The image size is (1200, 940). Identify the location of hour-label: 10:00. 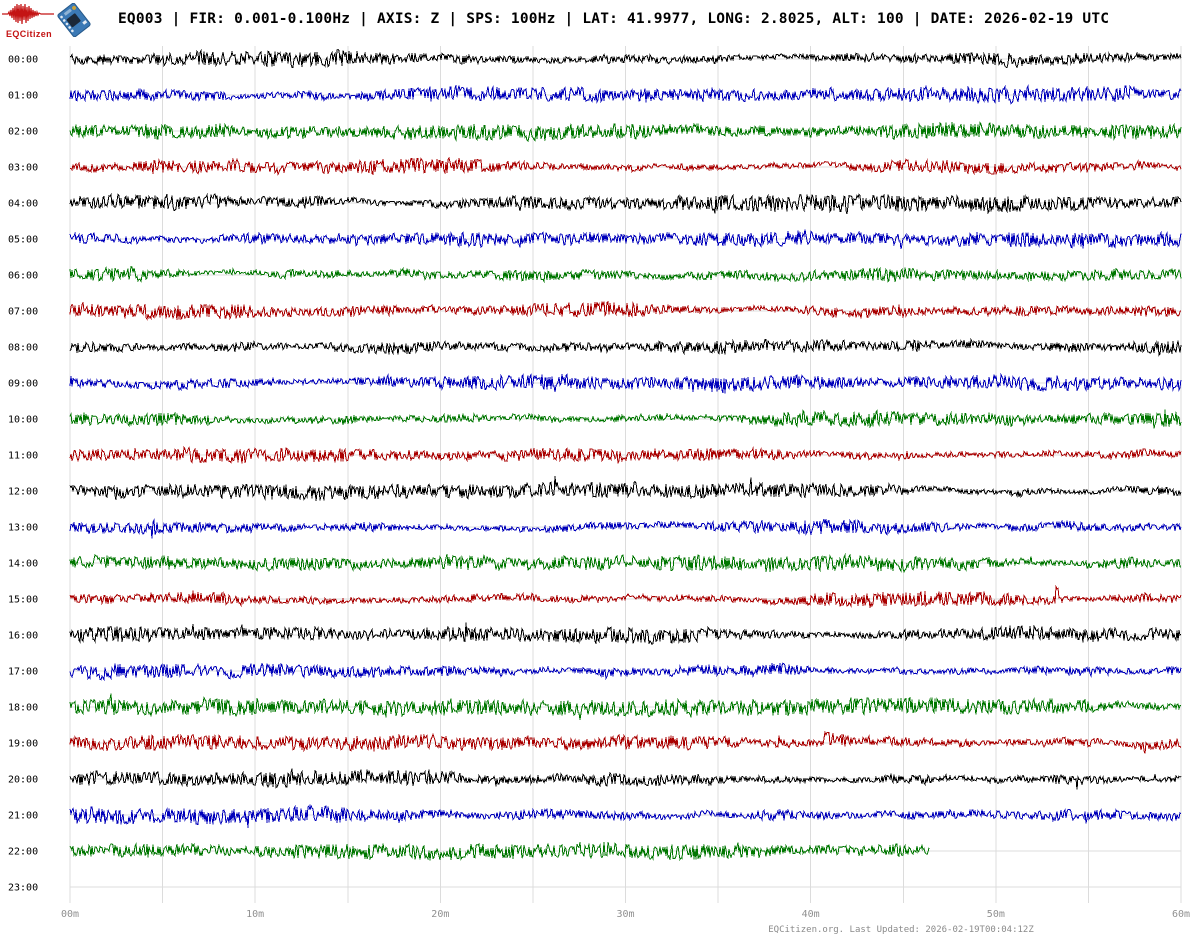
(23, 420).